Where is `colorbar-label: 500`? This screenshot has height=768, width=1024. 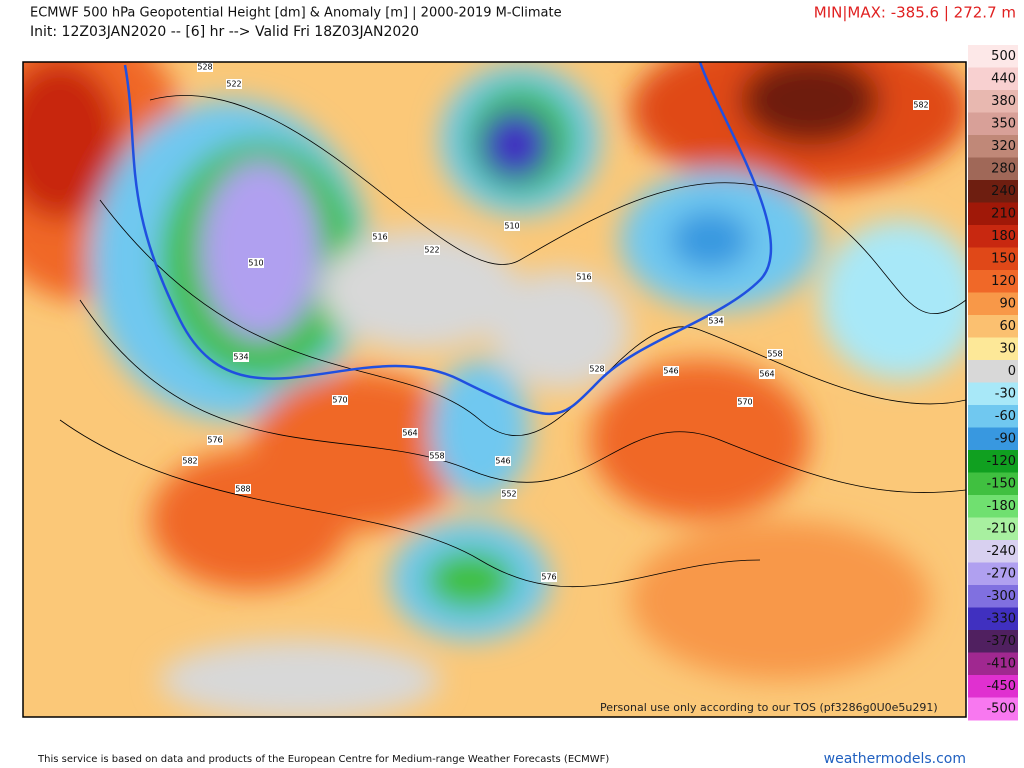
colorbar-label: 500 is located at coordinates (1003, 56).